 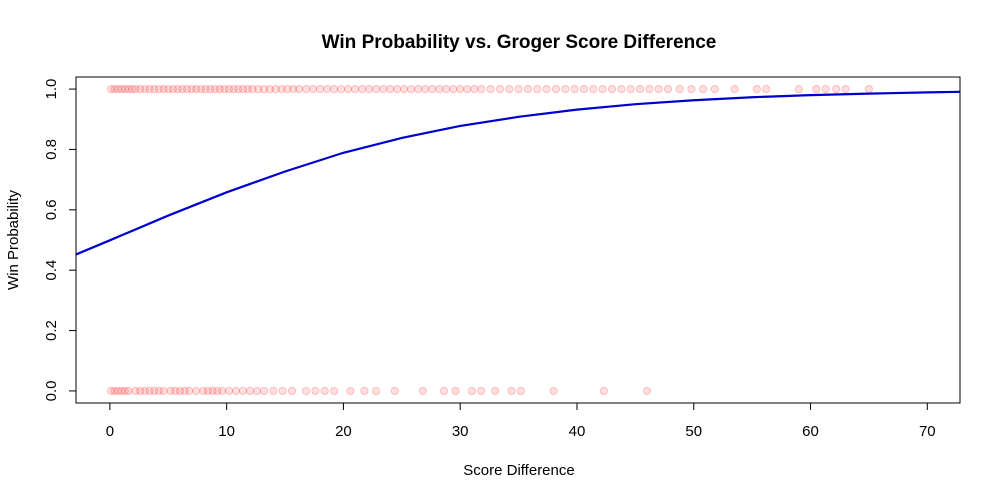 I want to click on x-tick-label: 40, so click(x=577, y=431).